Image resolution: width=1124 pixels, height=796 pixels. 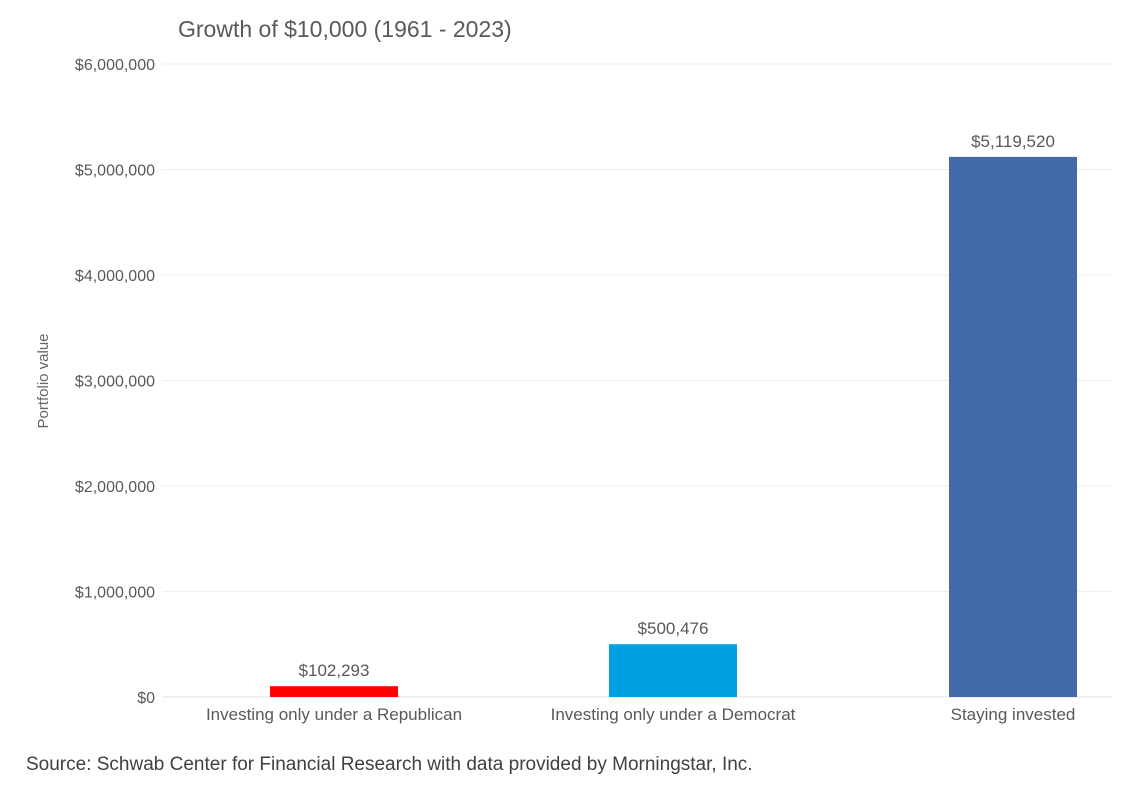 What do you see at coordinates (334, 714) in the screenshot?
I see `x-tick-label: Investing only under a Republican` at bounding box center [334, 714].